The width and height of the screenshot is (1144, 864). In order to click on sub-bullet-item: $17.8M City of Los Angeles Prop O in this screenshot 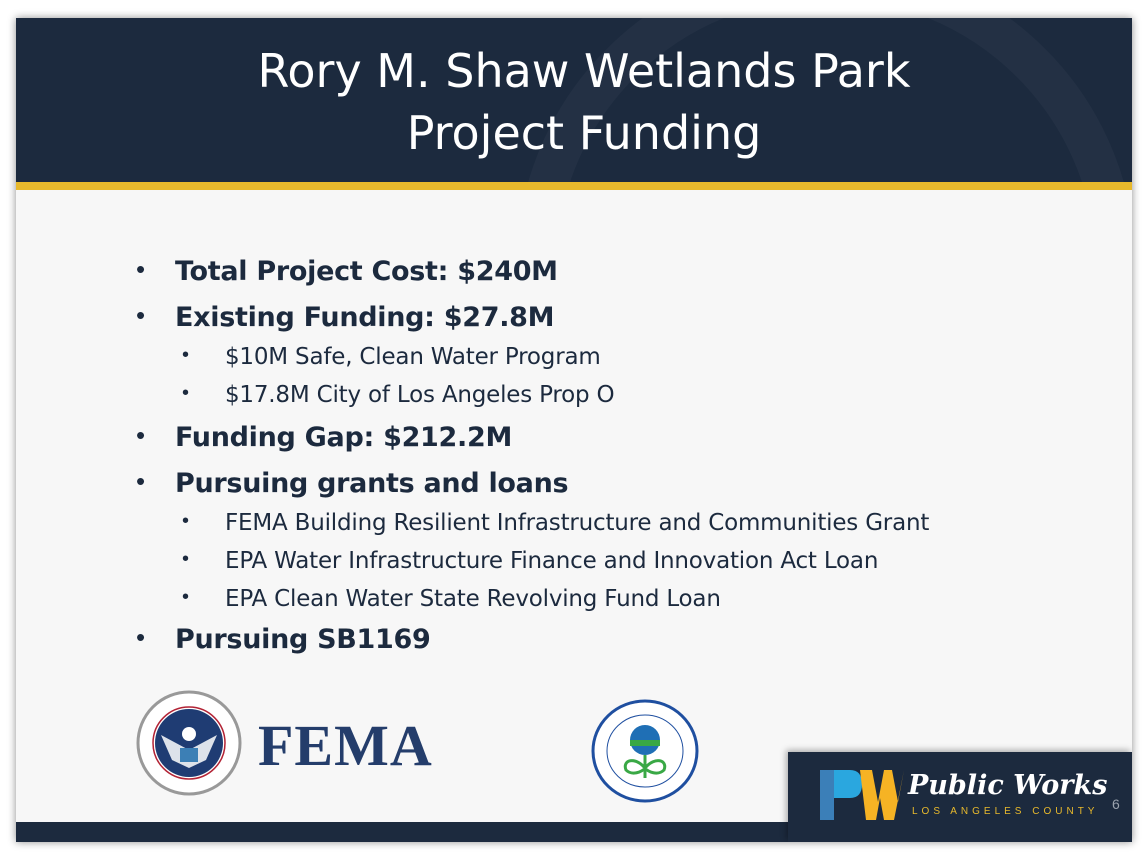, I will do `click(420, 395)`.